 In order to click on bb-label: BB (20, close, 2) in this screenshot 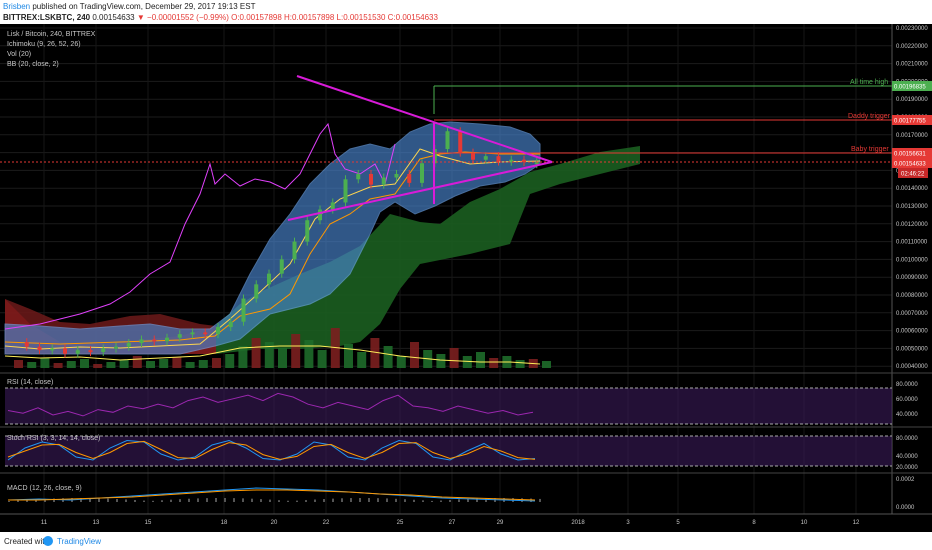, I will do `click(33, 64)`.